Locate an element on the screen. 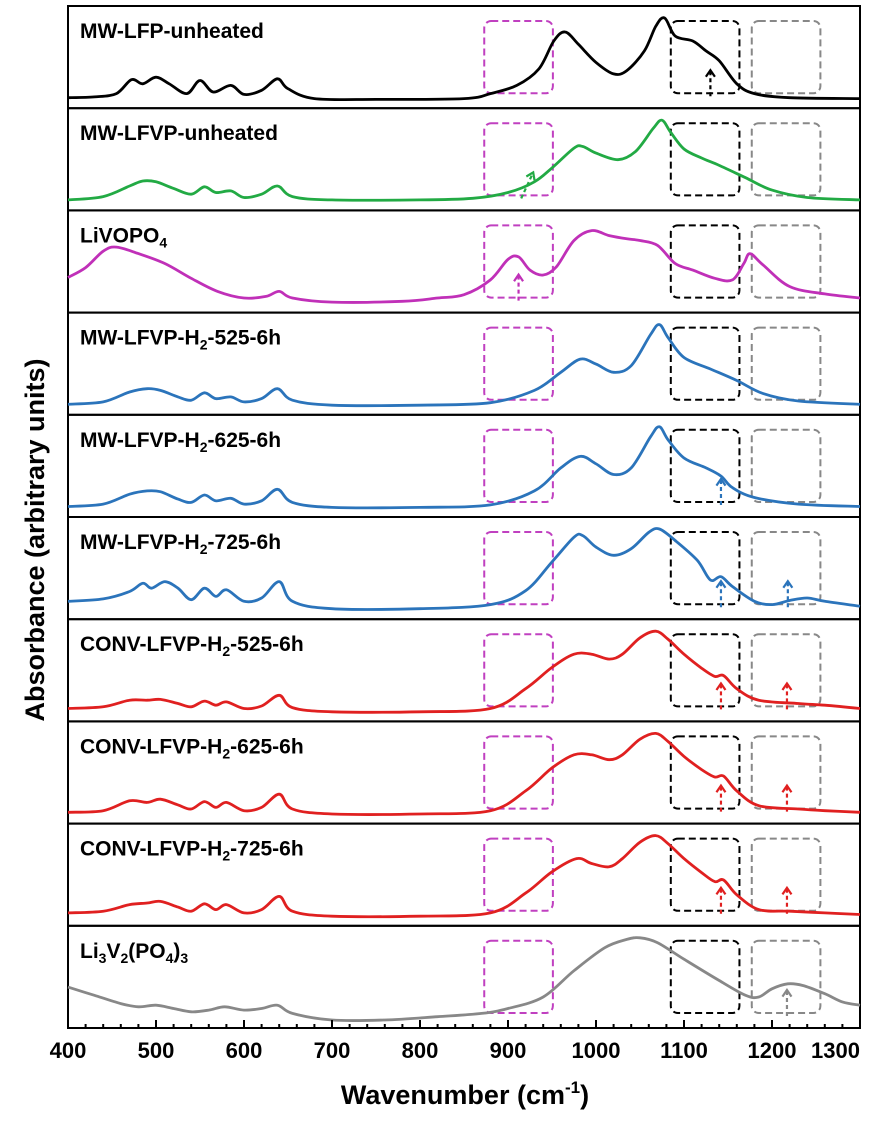  series-label-part: MW-LFP-unheated is located at coordinates (172, 31).